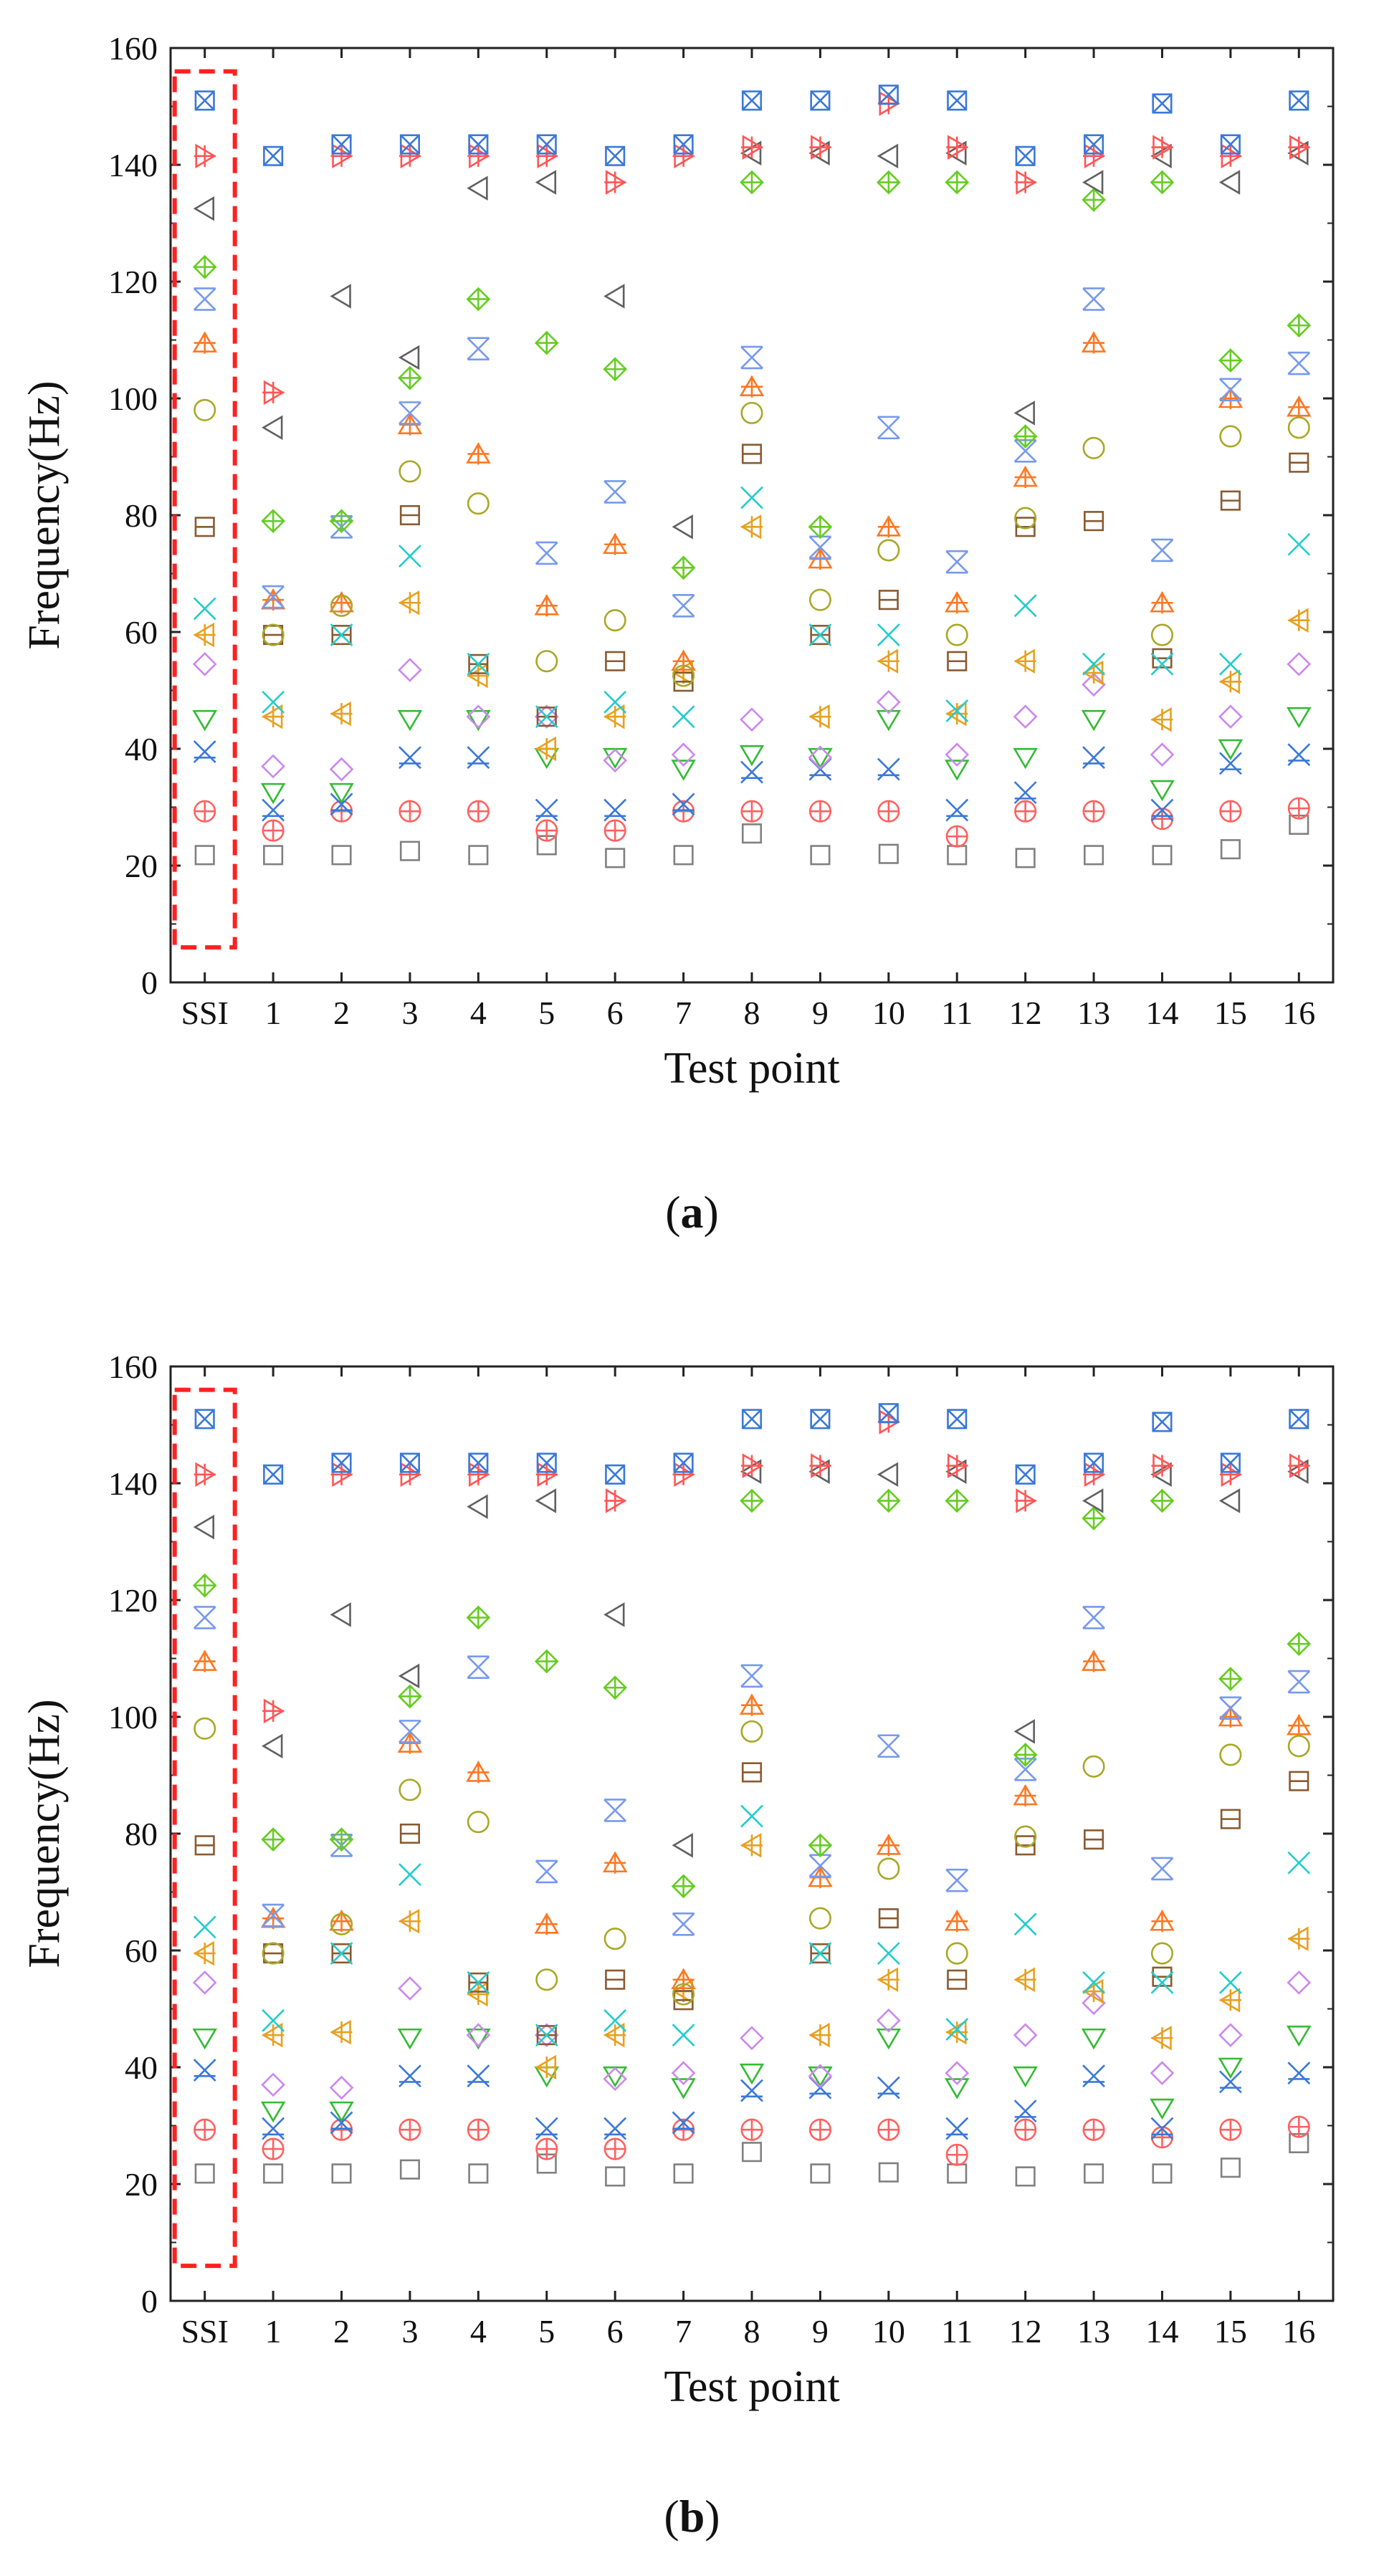 The image size is (1384, 2576). Describe the element at coordinates (141, 1834) in the screenshot. I see `y-tick-label: 80` at that location.